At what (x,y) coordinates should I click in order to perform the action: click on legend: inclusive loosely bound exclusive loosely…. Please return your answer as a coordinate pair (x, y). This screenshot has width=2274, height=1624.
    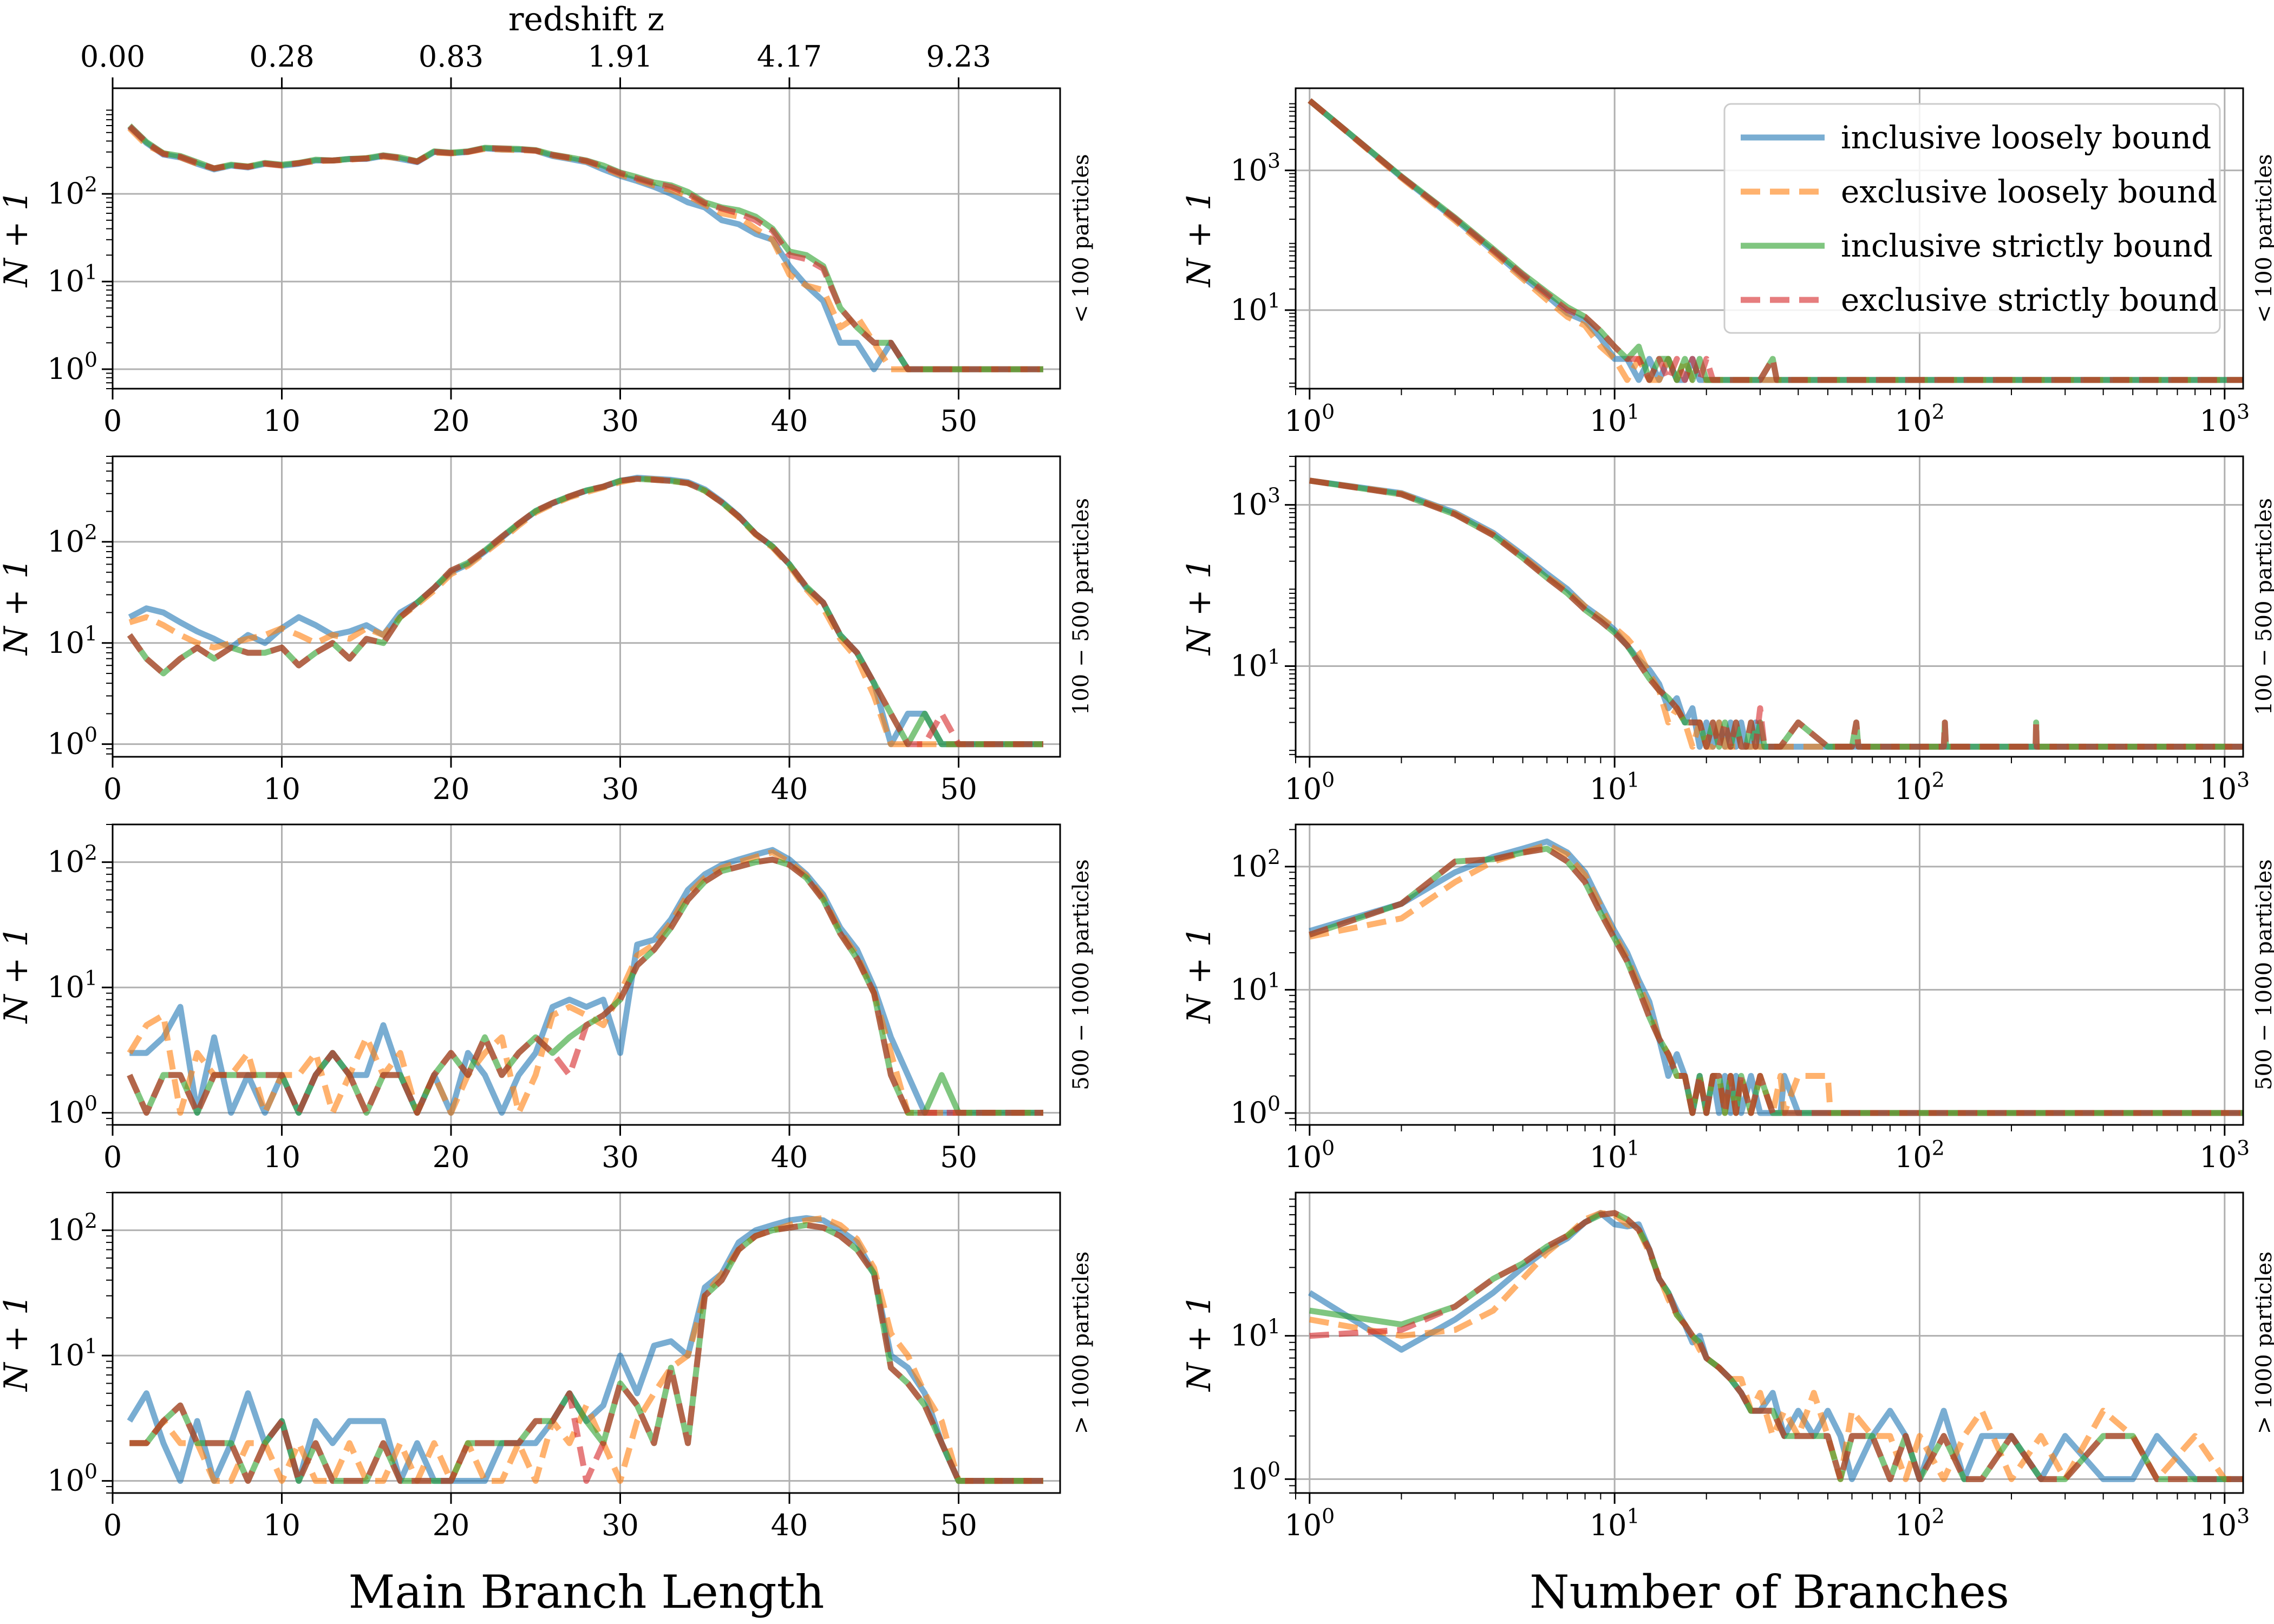
    Looking at the image, I should click on (1972, 219).